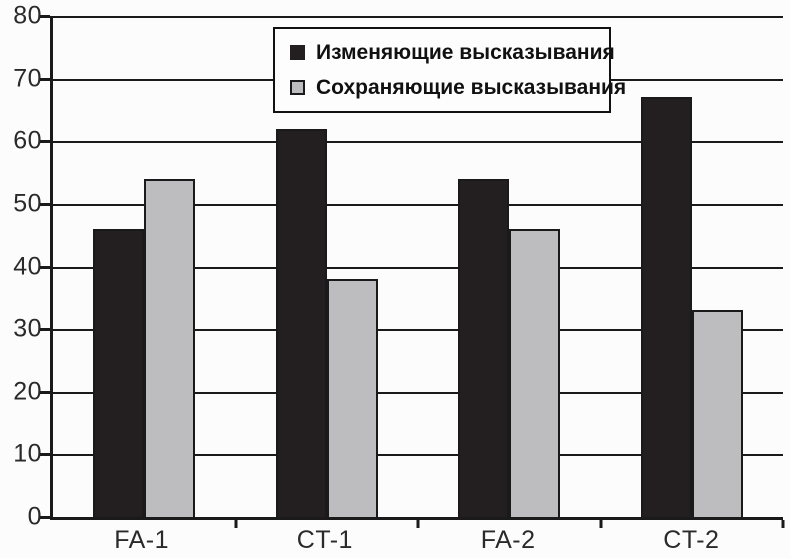  I want to click on bar-FA-2-series2, so click(535, 372).